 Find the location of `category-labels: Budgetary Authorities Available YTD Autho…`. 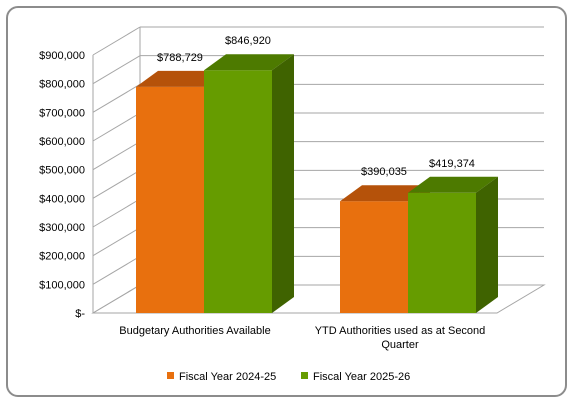

category-labels: Budgetary Authorities Available YTD Autho… is located at coordinates (302, 338).